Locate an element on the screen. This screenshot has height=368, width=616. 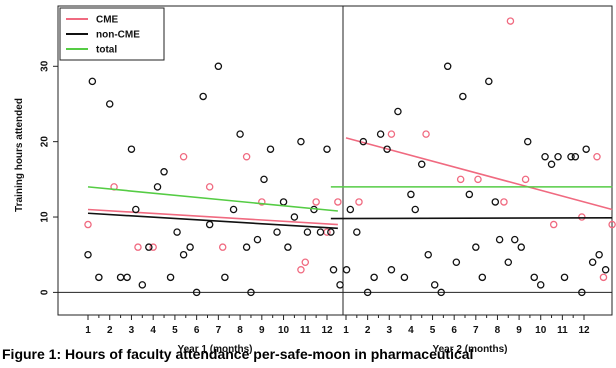
trend-non-cme-year1 is located at coordinates (212, 221).